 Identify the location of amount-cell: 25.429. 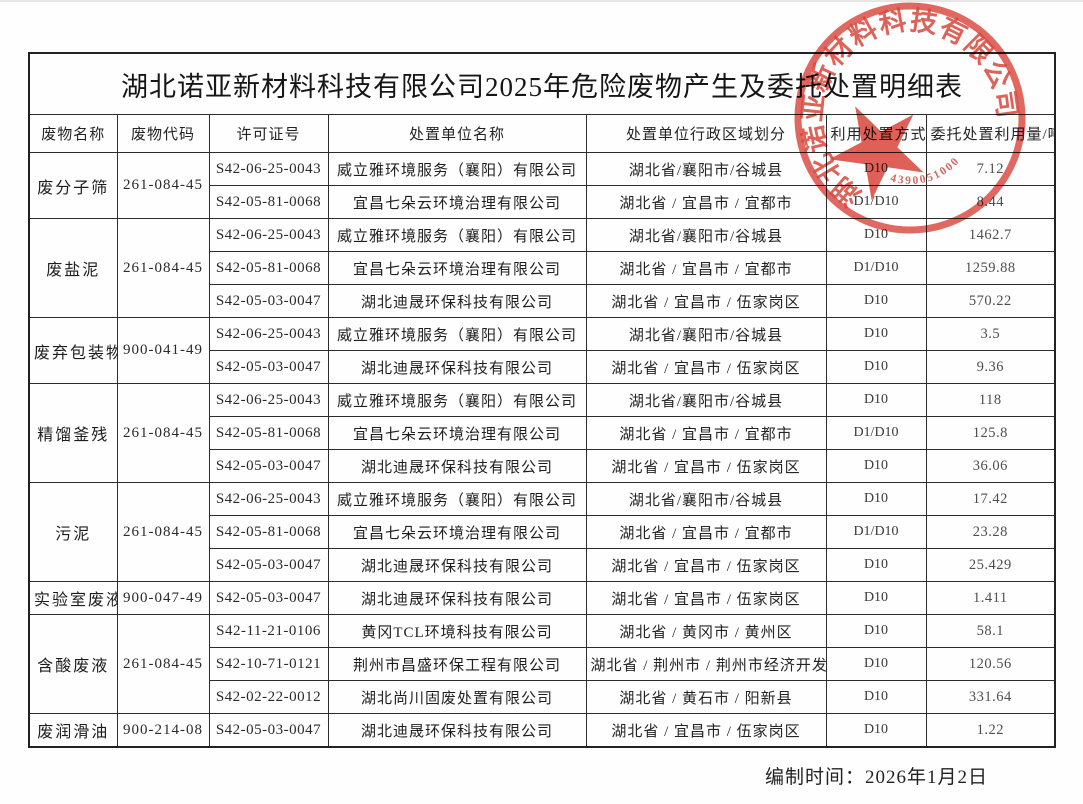
(990, 565).